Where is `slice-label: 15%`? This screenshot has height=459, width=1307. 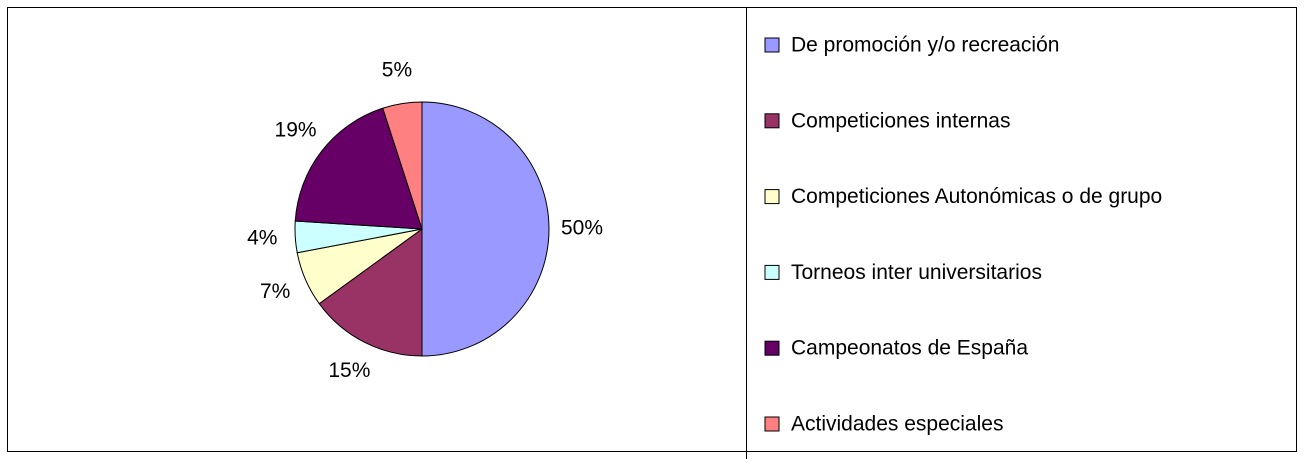 slice-label: 15% is located at coordinates (349, 370).